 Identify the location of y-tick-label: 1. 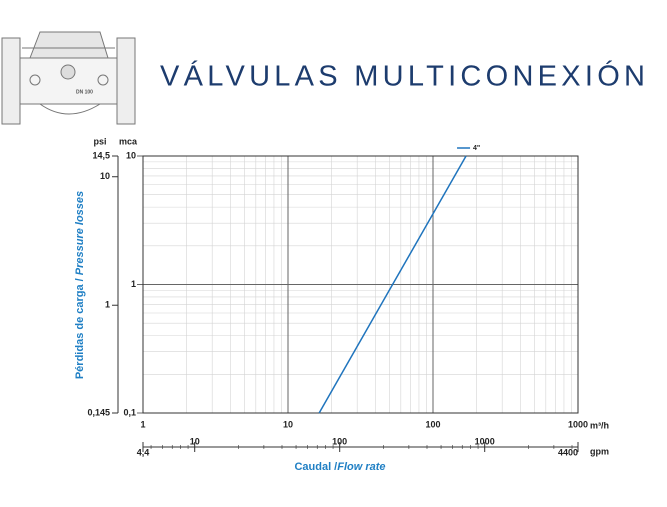
(133, 284).